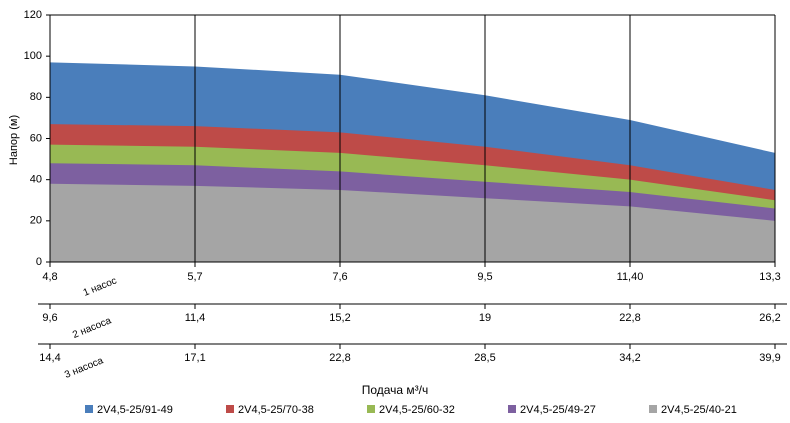  What do you see at coordinates (49, 277) in the screenshot?
I see `x-tick-label: 4,8` at bounding box center [49, 277].